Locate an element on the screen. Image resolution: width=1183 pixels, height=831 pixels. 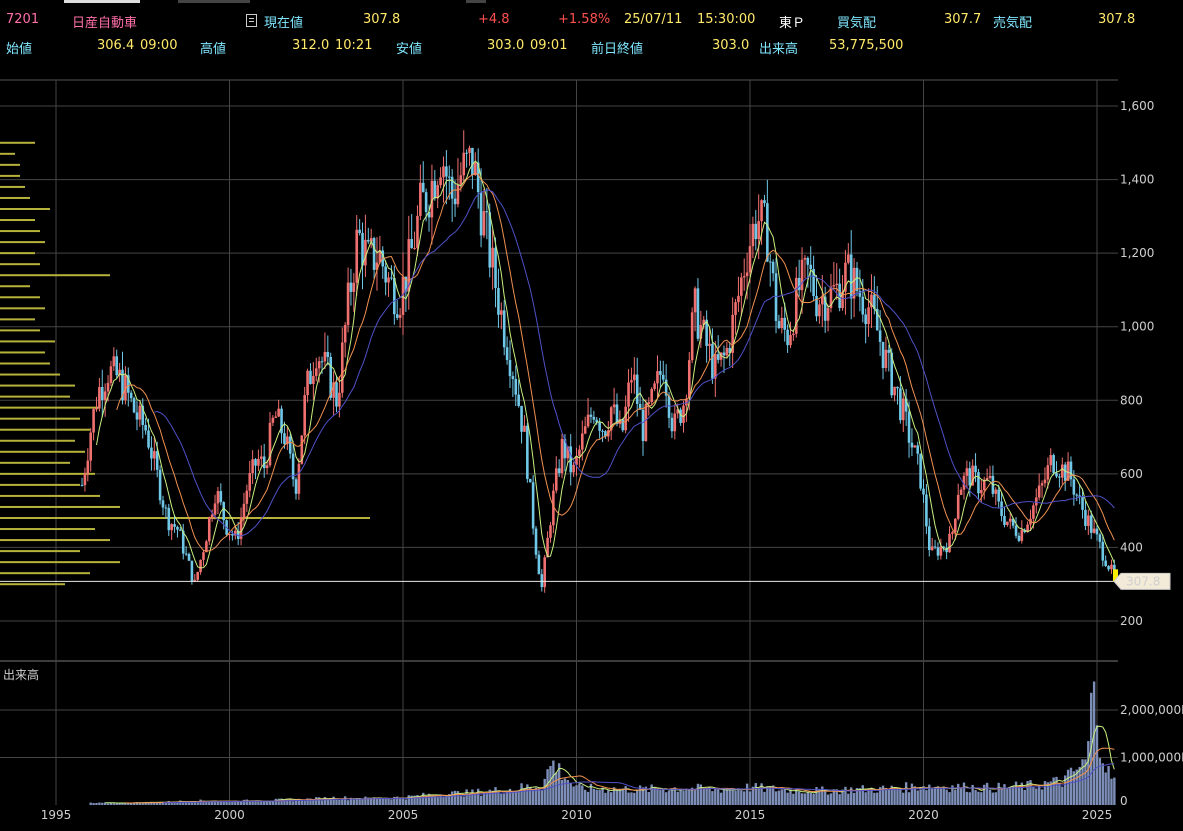
price-tick-label: 1,600 is located at coordinates (1137, 106).